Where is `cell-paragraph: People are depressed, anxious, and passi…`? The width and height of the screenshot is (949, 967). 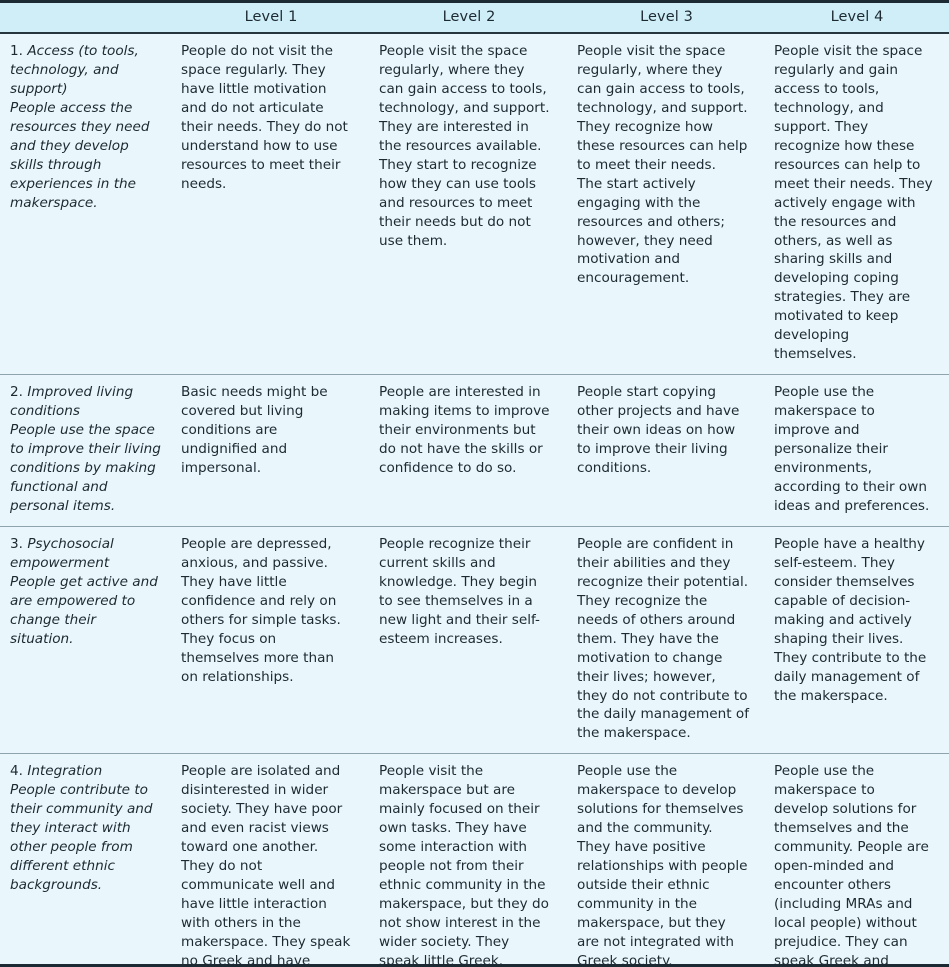
cell-paragraph: People are depressed, anxious, and passi… is located at coordinates (261, 610).